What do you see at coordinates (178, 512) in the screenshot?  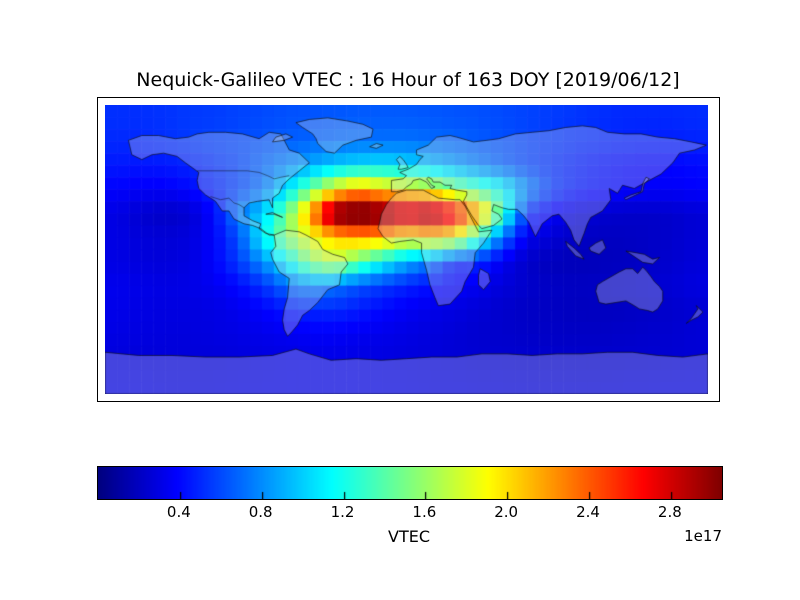 I see `colorbar-tick-label: 0.4` at bounding box center [178, 512].